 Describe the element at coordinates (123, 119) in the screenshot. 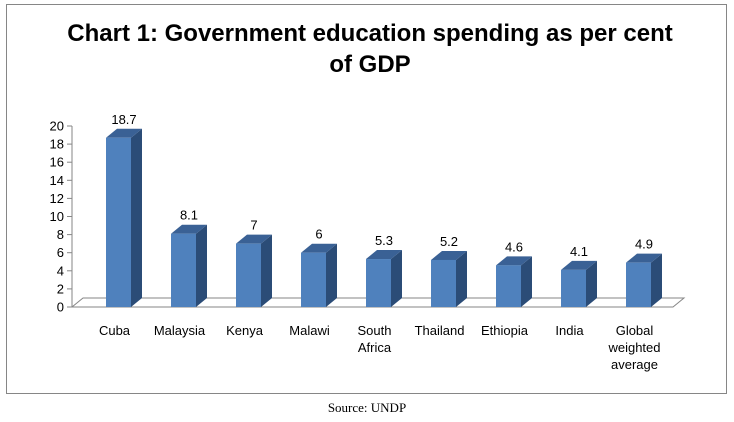

I see `data-label: 18.7` at that location.